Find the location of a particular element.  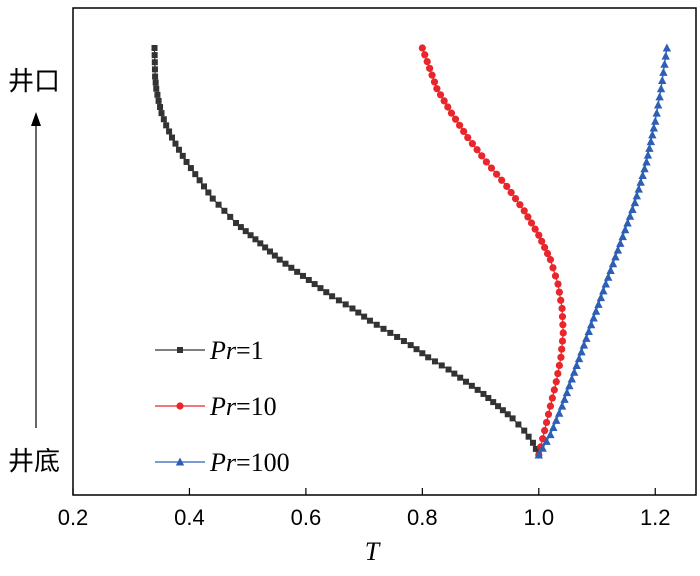

legend-label-value: 10 is located at coordinates (264, 406).